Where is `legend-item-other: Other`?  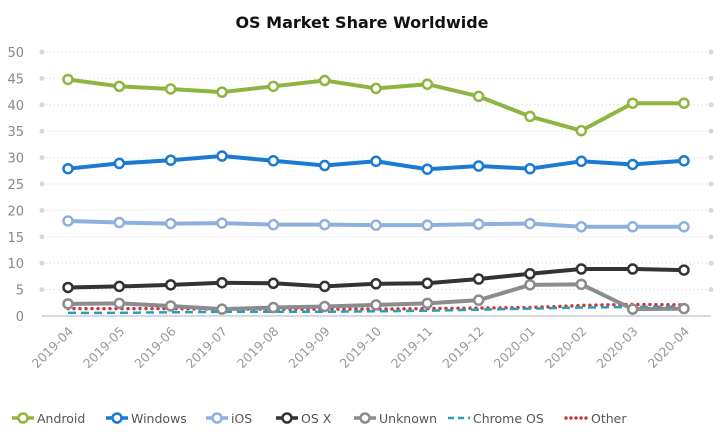 legend-item-other: Other is located at coordinates (595, 418).